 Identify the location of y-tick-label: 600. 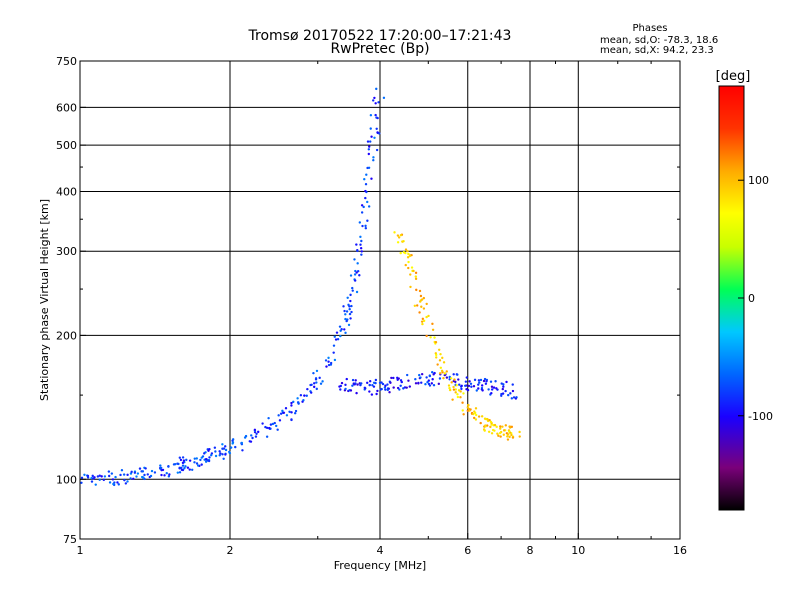
(66, 107).